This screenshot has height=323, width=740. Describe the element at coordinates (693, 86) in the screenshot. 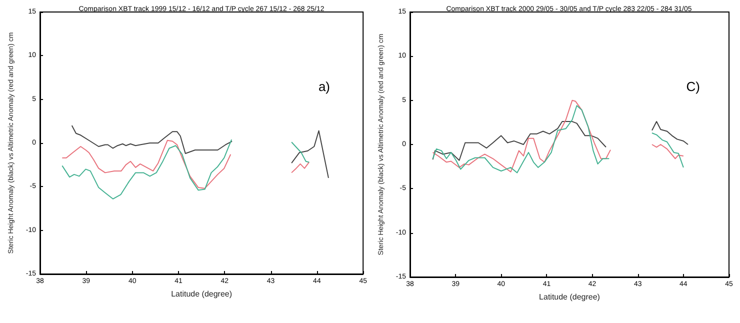

I see `annotation: C)` at that location.